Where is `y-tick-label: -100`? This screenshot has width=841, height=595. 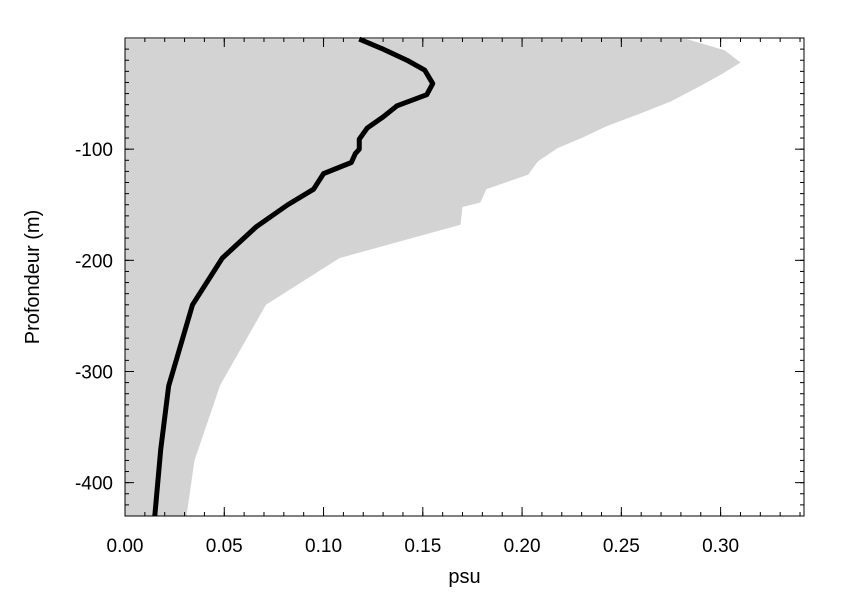 y-tick-label: -100 is located at coordinates (94, 150).